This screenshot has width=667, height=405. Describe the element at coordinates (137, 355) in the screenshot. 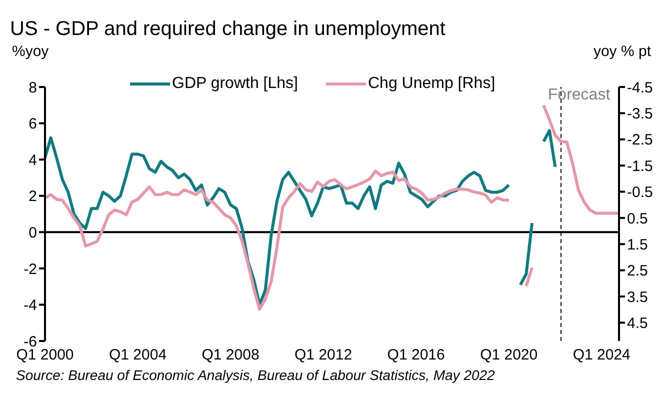

I see `x-tick-label: Q1 2004` at that location.